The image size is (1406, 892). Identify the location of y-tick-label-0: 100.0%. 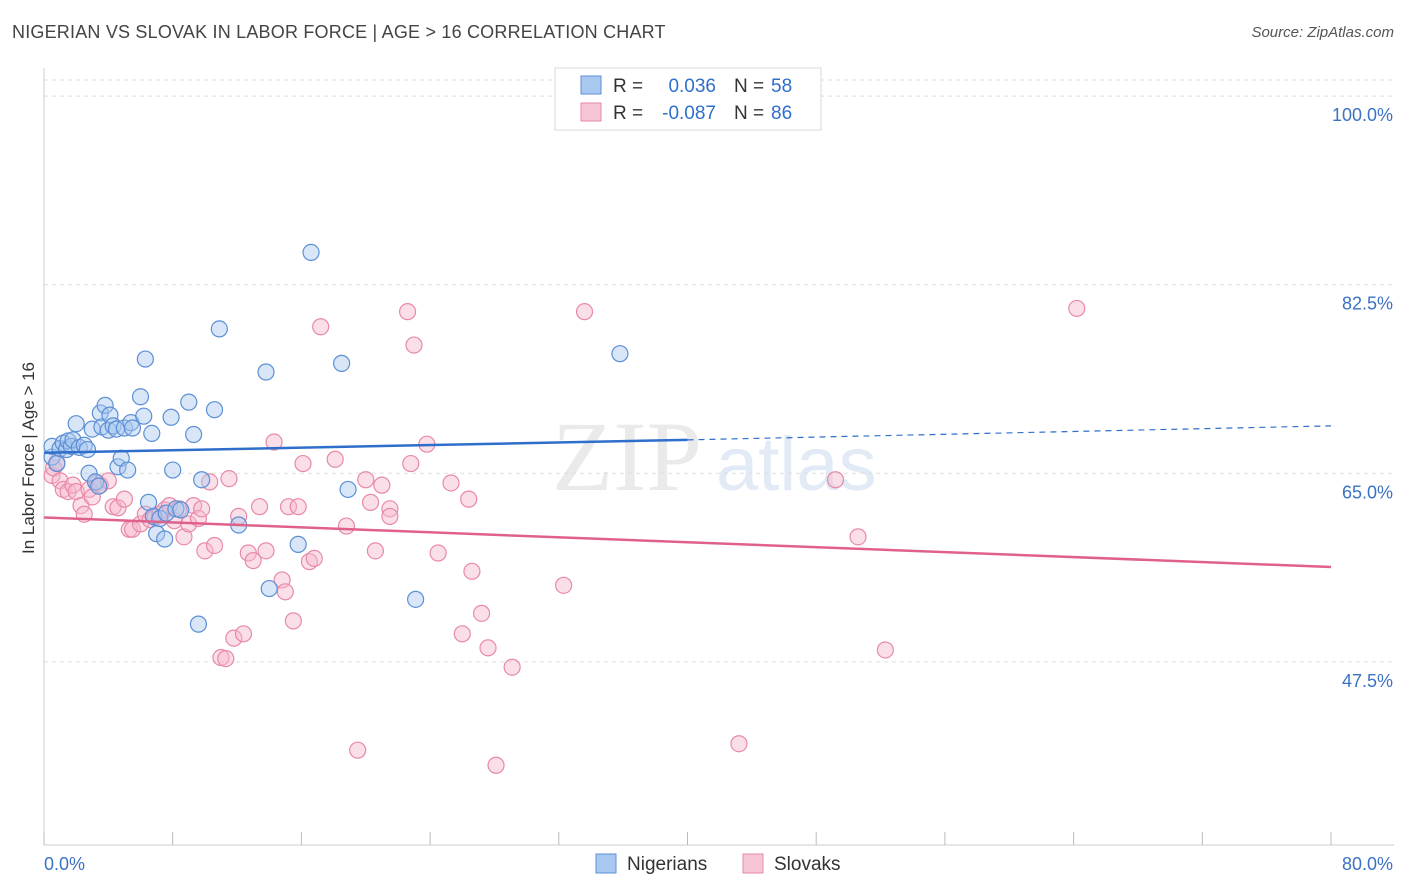
(1362, 115).